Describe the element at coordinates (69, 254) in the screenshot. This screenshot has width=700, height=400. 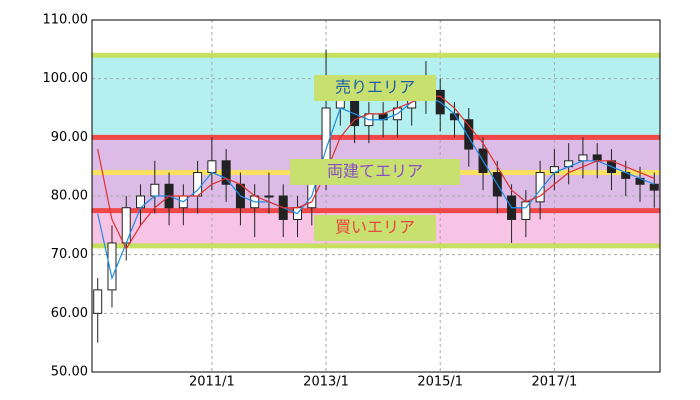
I see `y-tick-label: 70.00` at that location.